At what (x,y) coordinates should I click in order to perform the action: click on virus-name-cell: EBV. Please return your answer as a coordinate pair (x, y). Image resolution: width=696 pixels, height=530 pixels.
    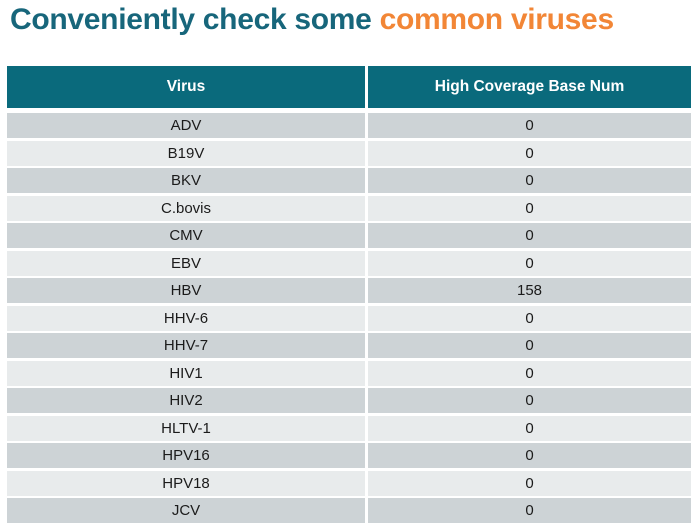
    Looking at the image, I should click on (186, 263).